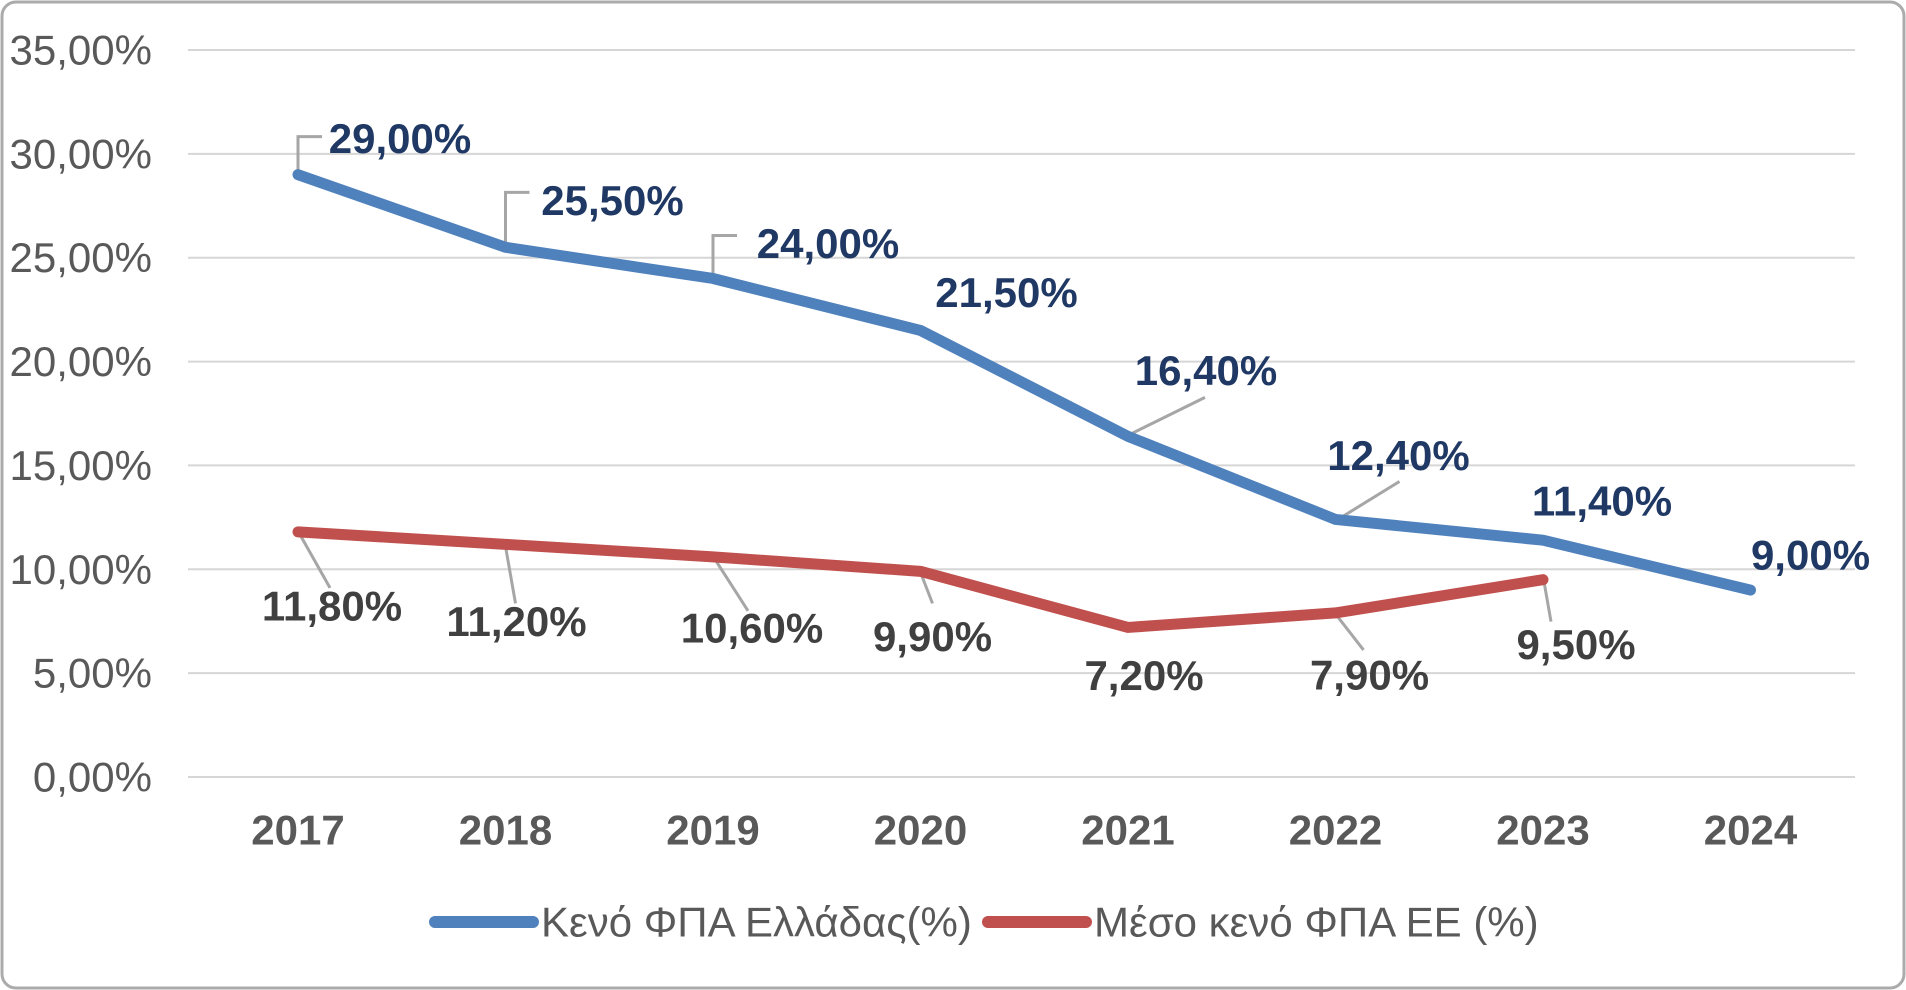  I want to click on x-axis-year-label: 2022, so click(1335, 830).